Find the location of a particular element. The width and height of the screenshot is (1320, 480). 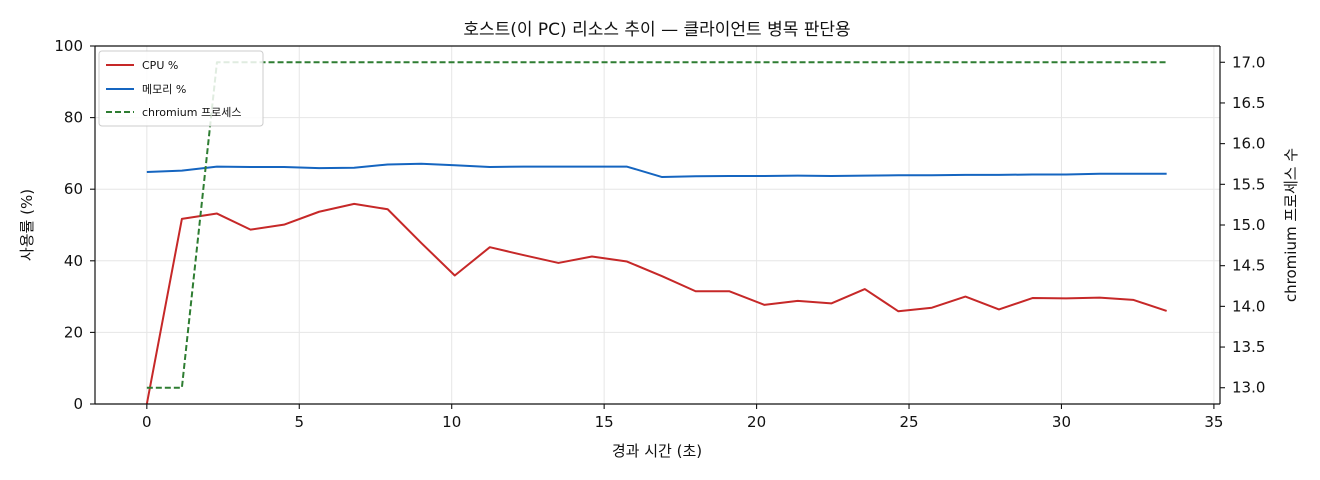

right-tick-label: 14.0 is located at coordinates (1248, 306).